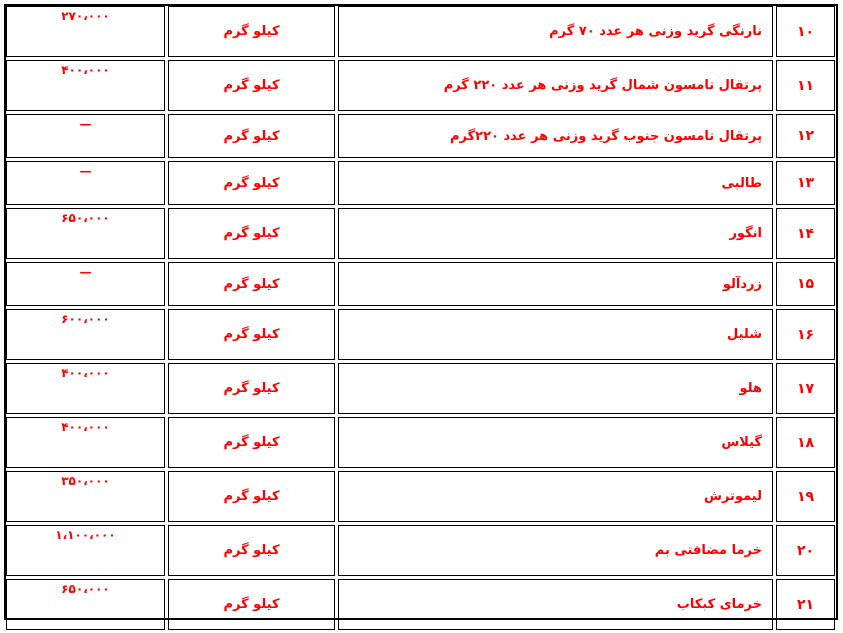  Describe the element at coordinates (555, 233) in the screenshot. I see `product-name: انگور` at that location.